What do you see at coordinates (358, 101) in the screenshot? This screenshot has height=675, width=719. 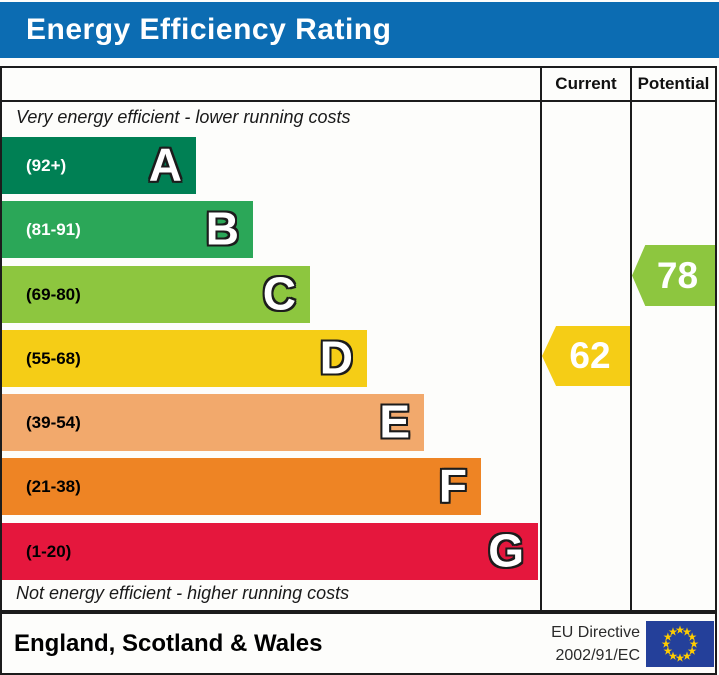 I see `header-divider-line` at bounding box center [358, 101].